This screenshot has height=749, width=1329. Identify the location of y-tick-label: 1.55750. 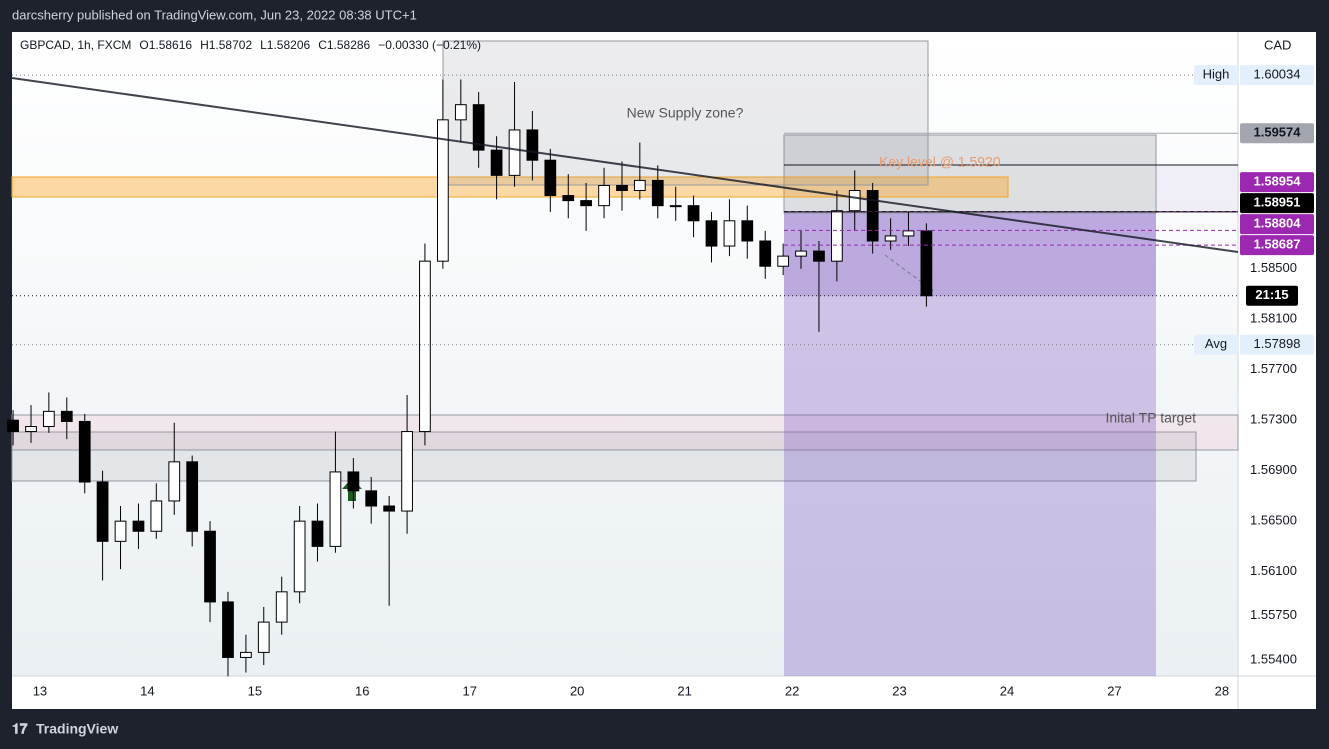
(1273, 614).